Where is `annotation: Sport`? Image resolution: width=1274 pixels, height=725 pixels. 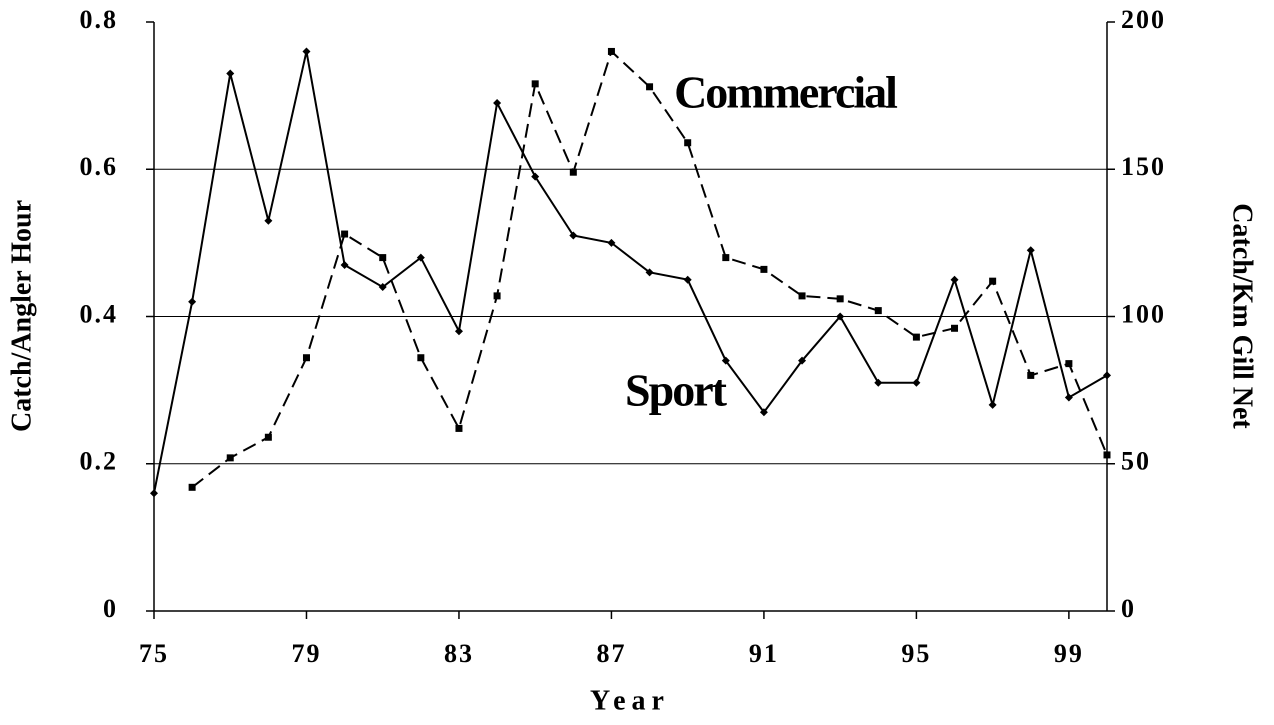
annotation: Sport is located at coordinates (676, 390).